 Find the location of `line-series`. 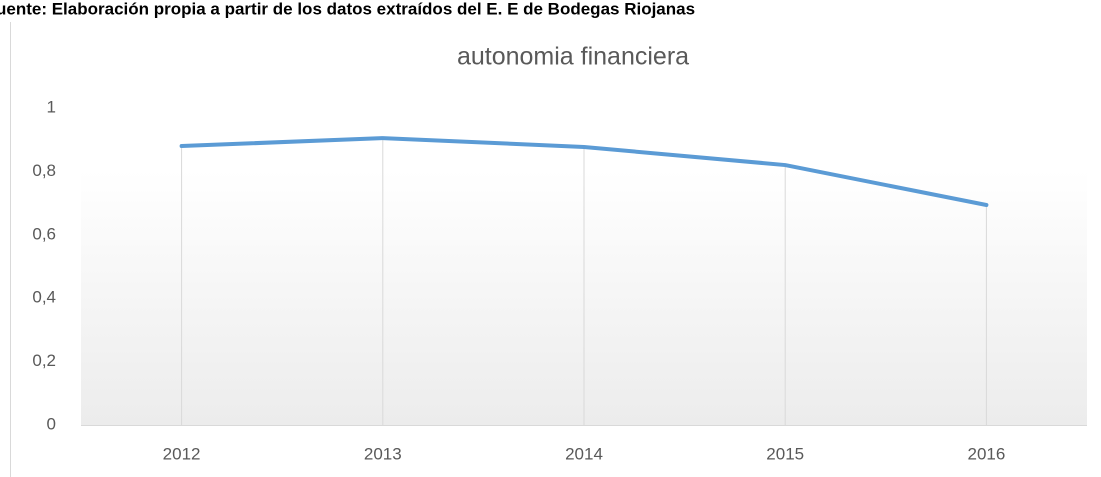

line-series is located at coordinates (584, 172).